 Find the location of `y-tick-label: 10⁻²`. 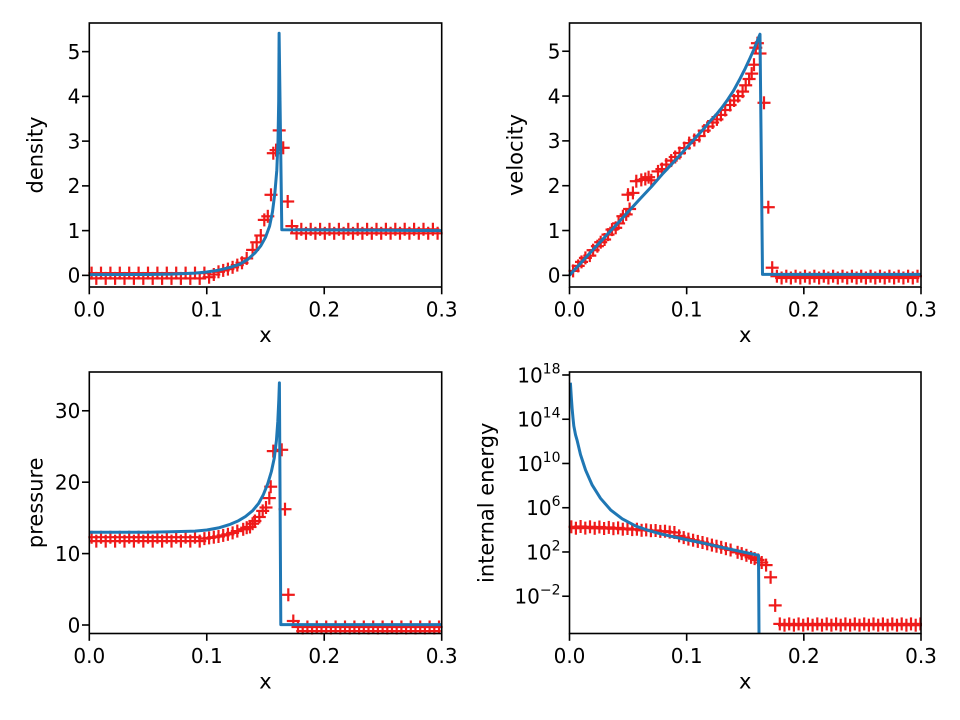

y-tick-label: 10⁻² is located at coordinates (537, 596).